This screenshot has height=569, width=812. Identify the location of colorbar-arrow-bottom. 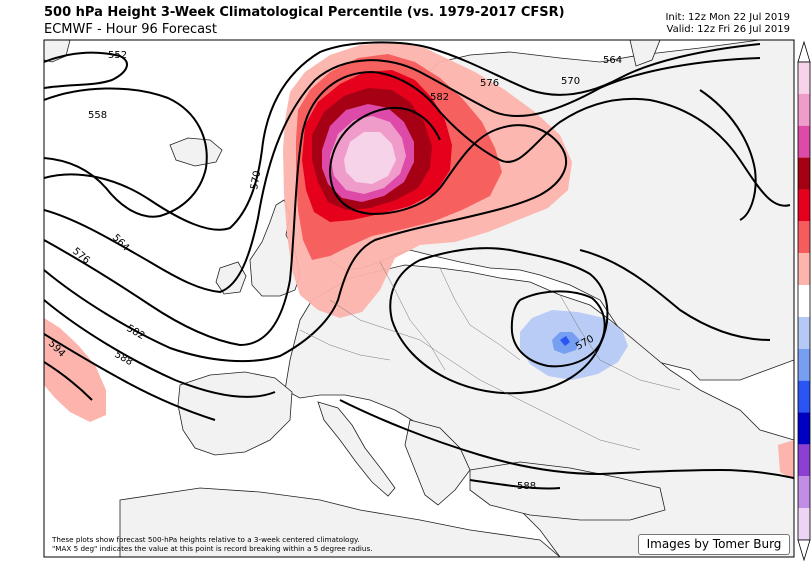
(804, 550).